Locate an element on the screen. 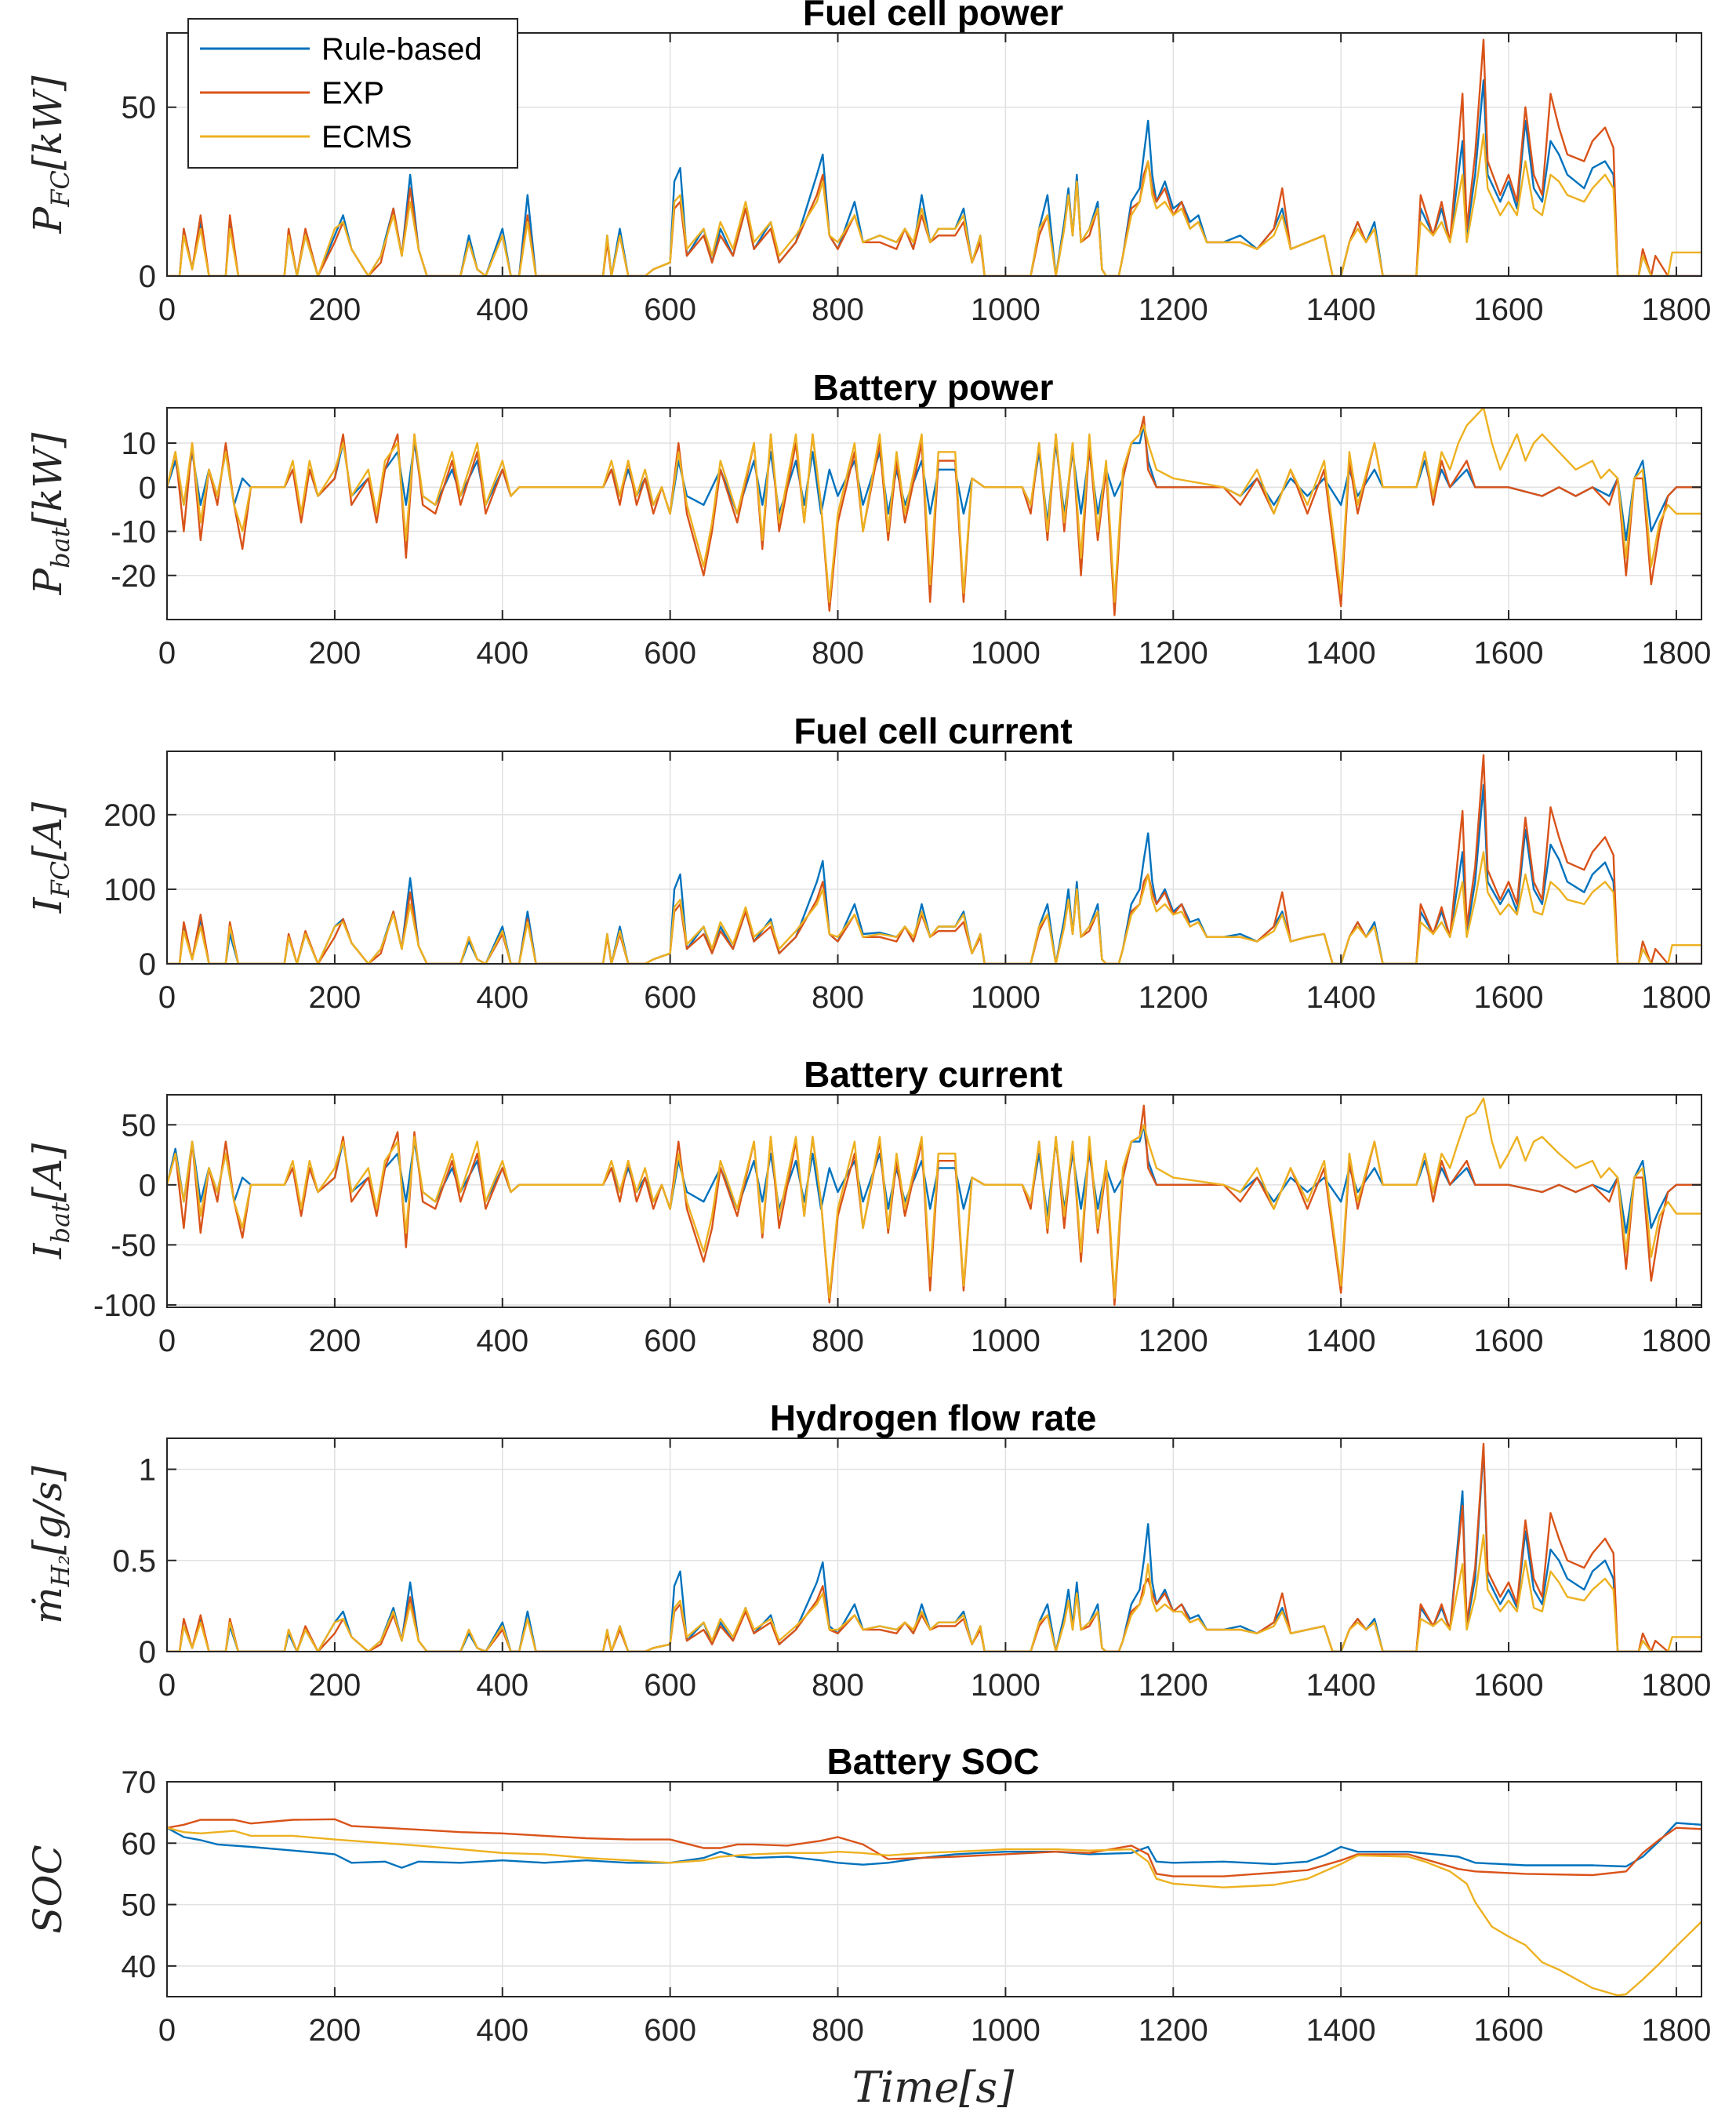 This screenshot has width=1736, height=2119. y-axis-label: Ibat[A] is located at coordinates (50, 1201).